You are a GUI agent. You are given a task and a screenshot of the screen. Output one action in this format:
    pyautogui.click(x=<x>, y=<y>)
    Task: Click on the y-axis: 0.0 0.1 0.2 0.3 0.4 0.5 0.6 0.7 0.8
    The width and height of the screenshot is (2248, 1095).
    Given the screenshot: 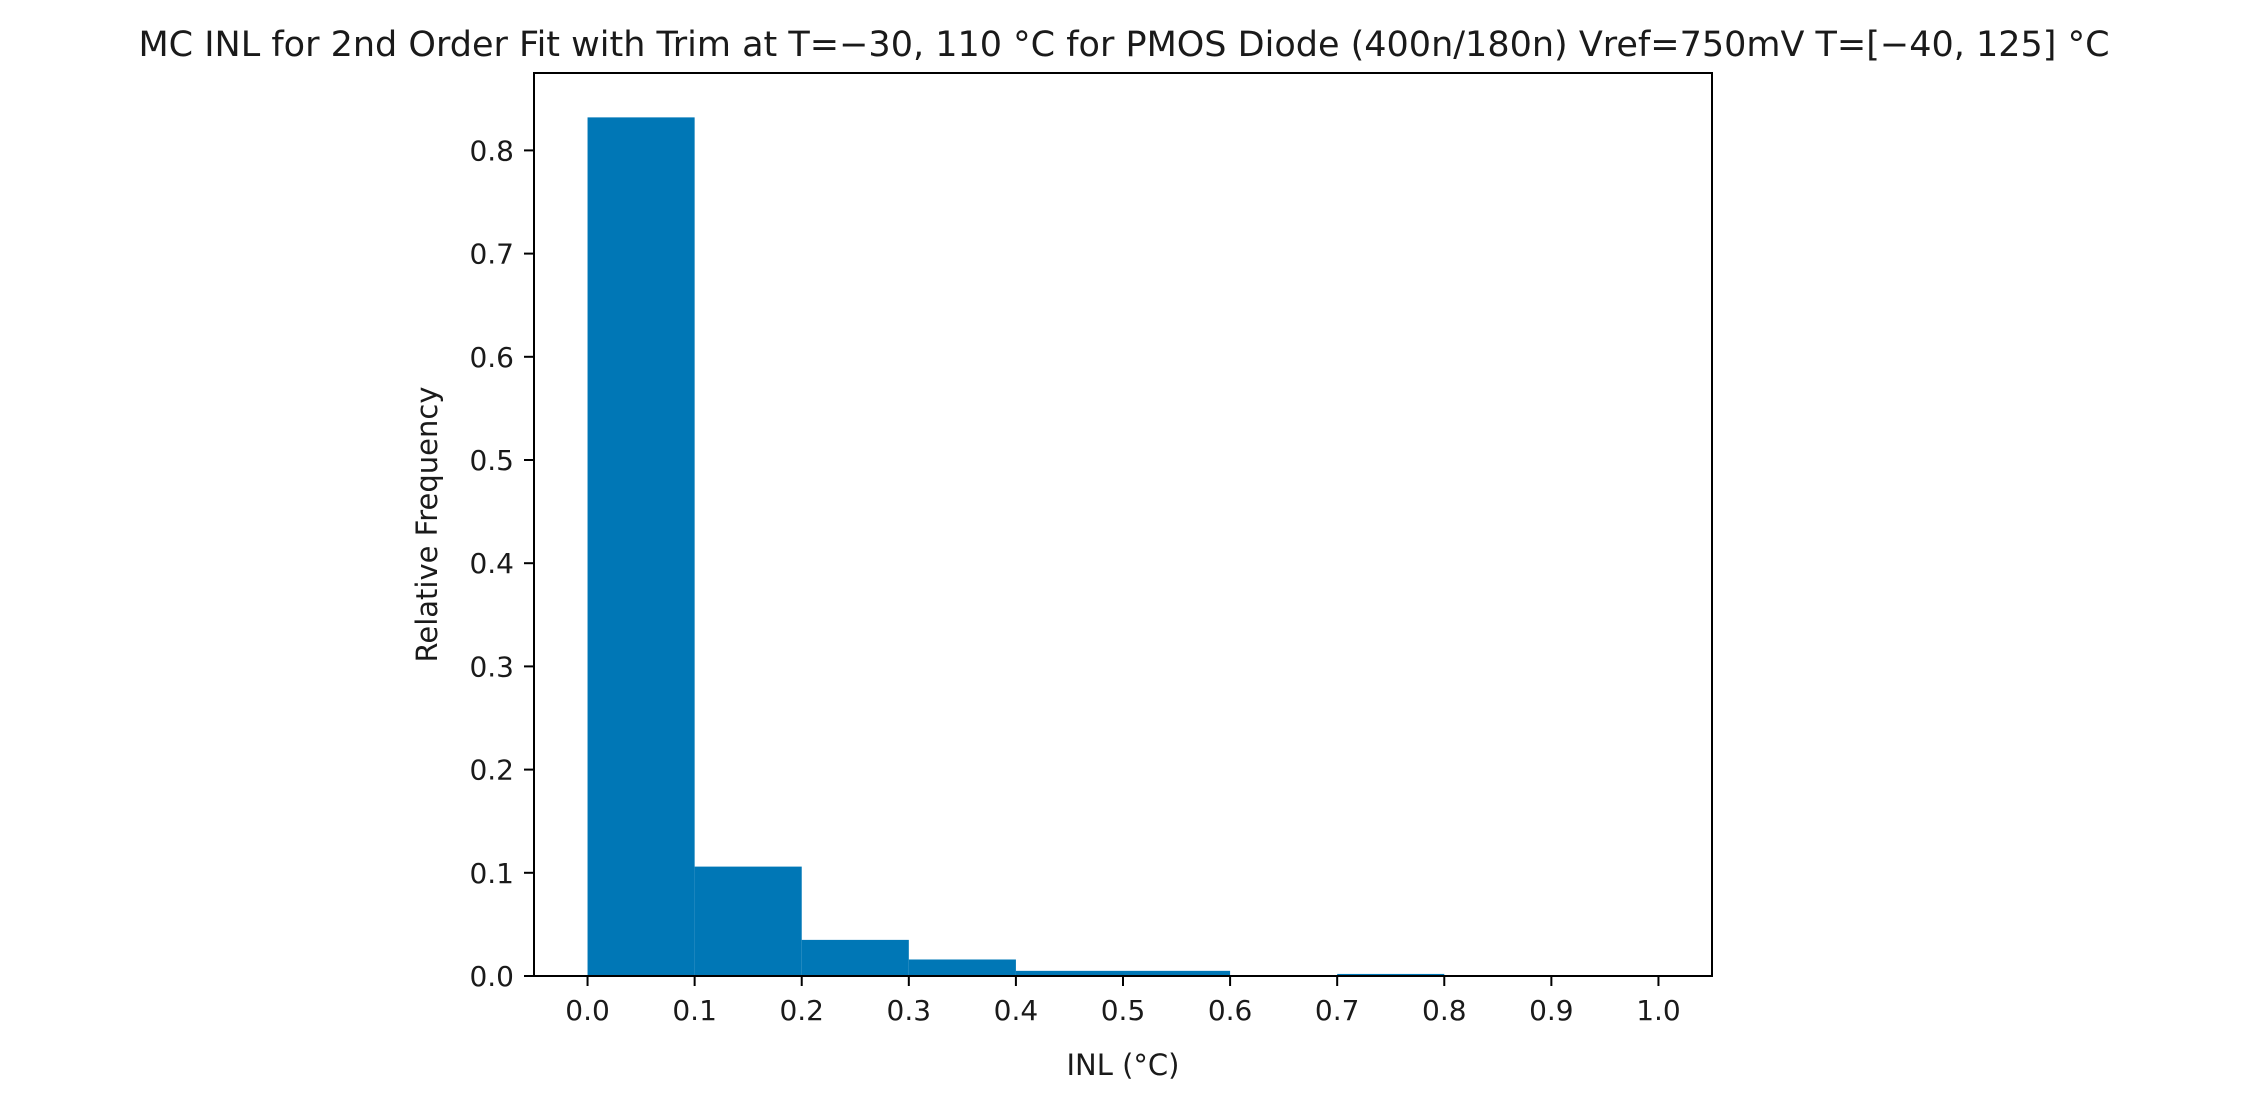 What is the action you would take?
    pyautogui.click(x=501, y=563)
    